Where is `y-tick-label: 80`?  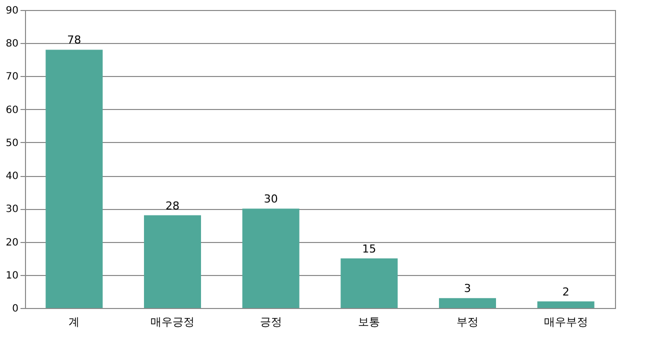 y-tick-label: 80 is located at coordinates (12, 44).